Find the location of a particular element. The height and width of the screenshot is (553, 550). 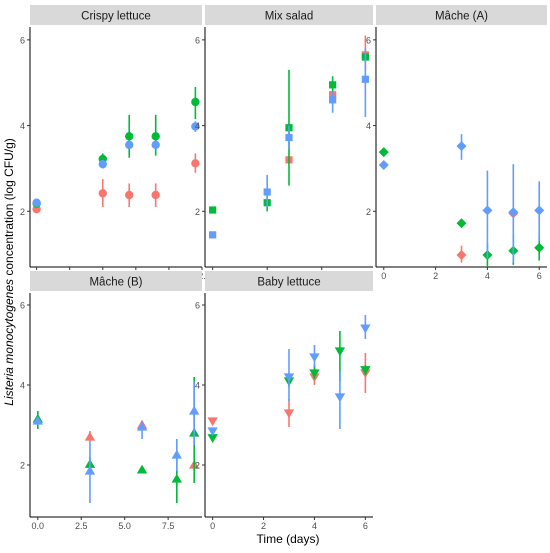

y-axis-label-rest: concentration (log CFU/g) is located at coordinates (9, 208).